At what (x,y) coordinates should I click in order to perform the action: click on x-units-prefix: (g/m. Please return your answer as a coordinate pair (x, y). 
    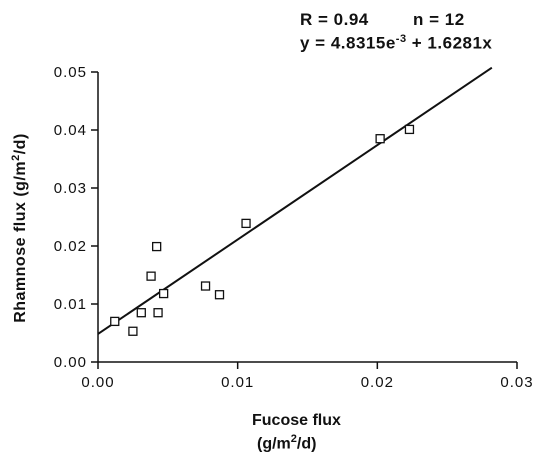
    Looking at the image, I should click on (274, 444).